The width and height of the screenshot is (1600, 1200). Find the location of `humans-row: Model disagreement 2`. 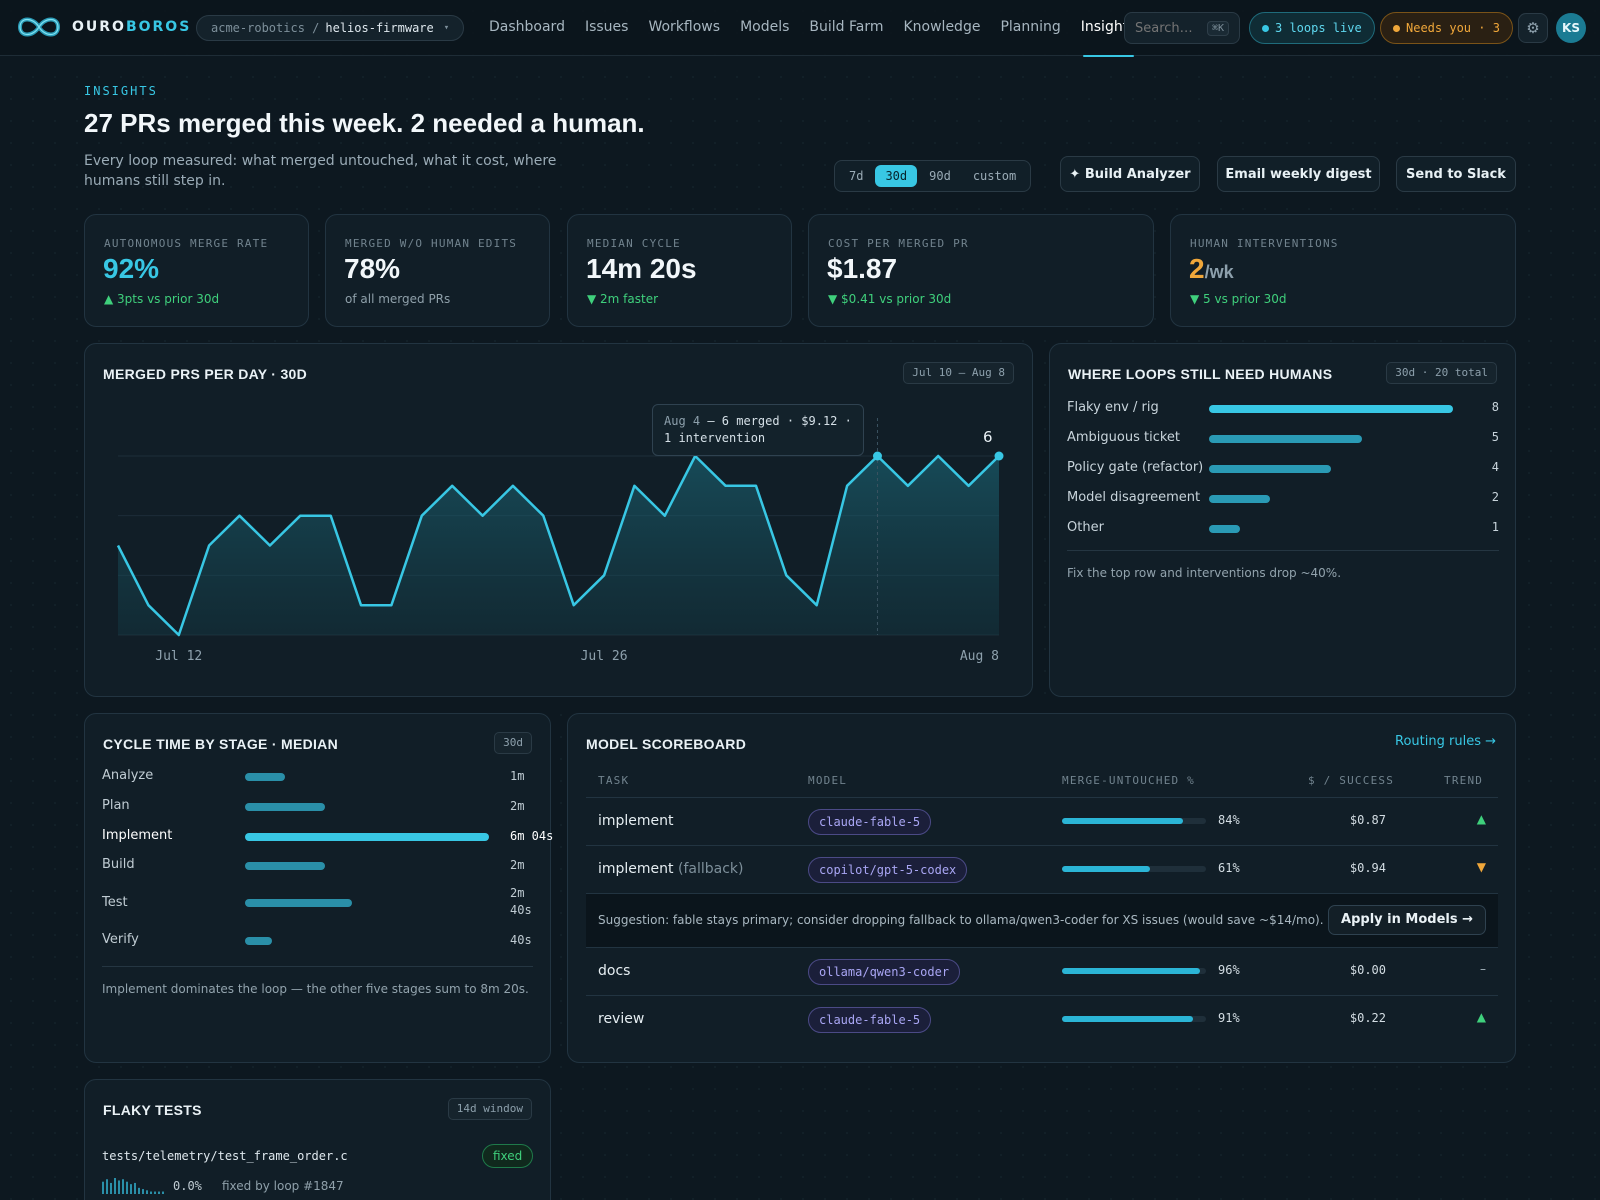

humans-row: Model disagreement 2 is located at coordinates (1283, 498).